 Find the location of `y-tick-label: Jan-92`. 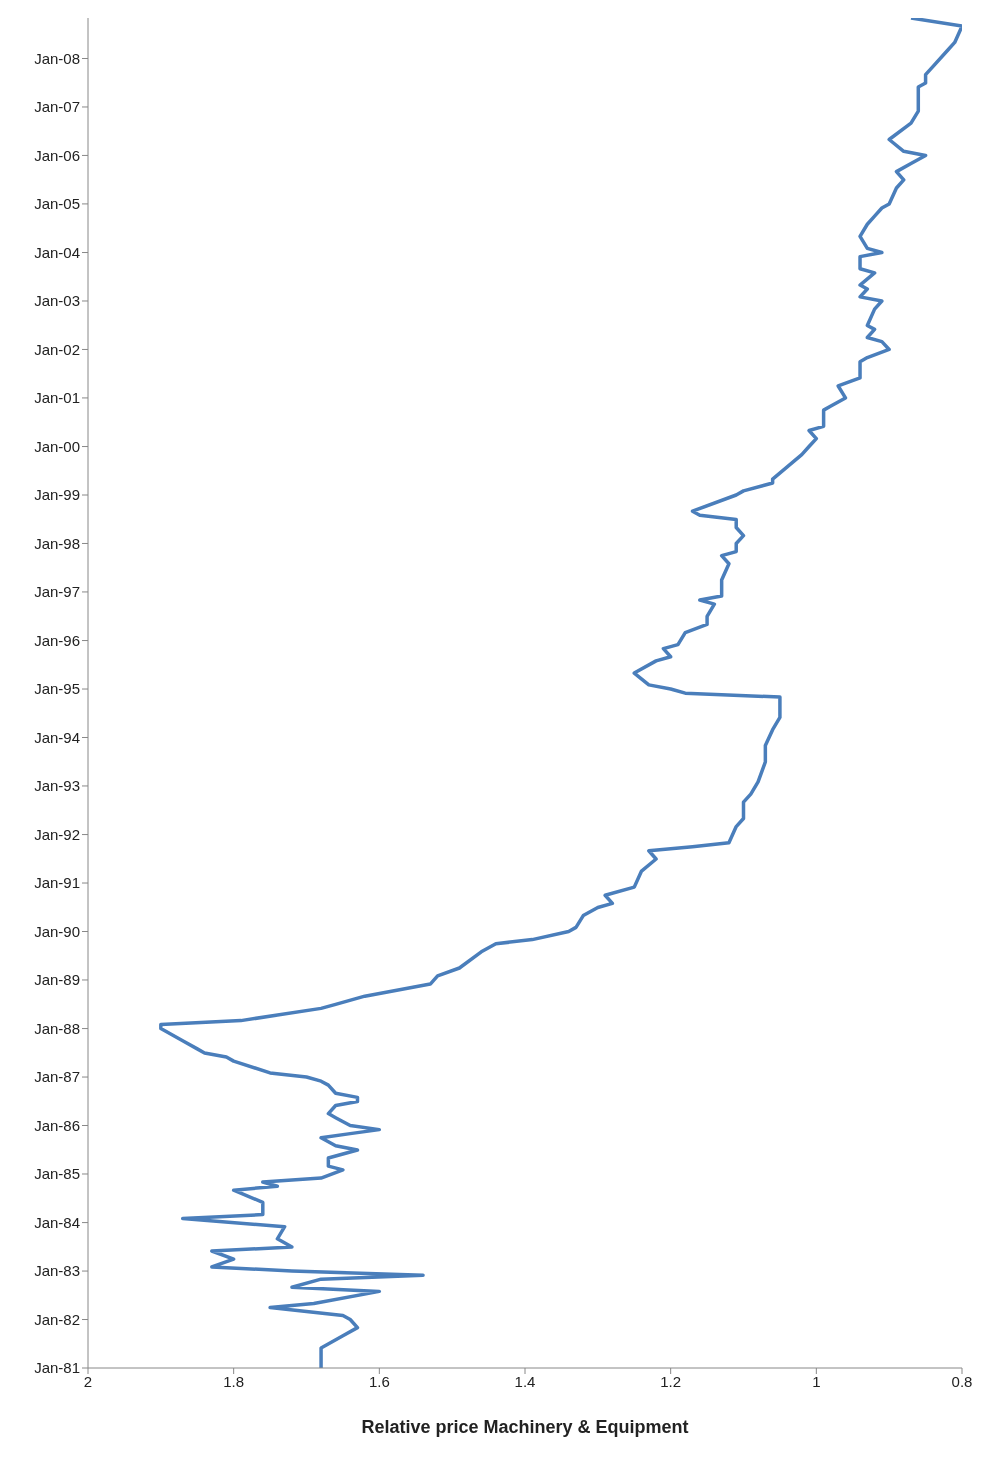

y-tick-label: Jan-92 is located at coordinates (57, 834).